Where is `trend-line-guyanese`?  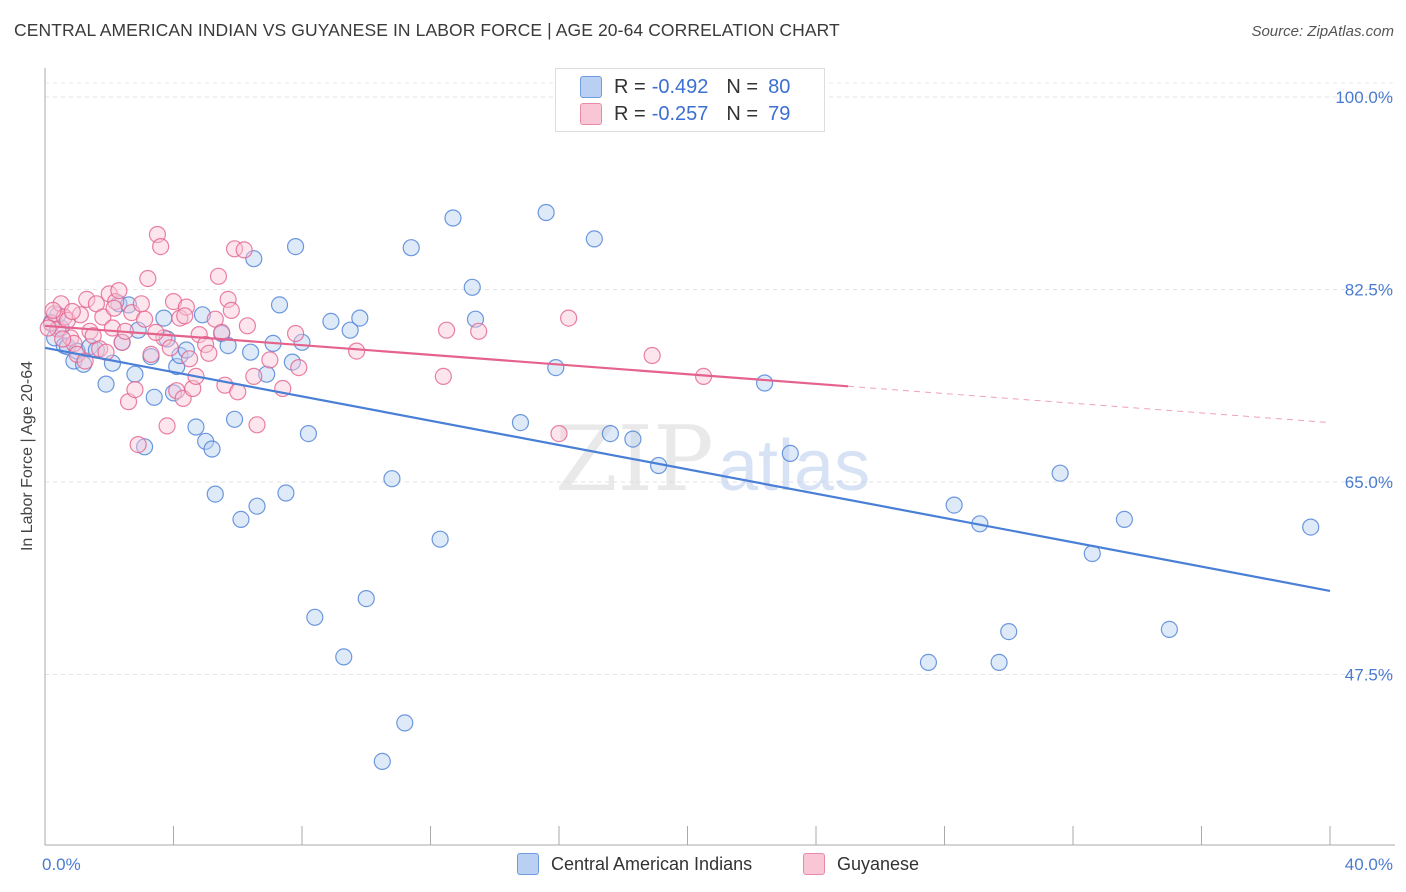 trend-line-guyanese is located at coordinates (446, 356).